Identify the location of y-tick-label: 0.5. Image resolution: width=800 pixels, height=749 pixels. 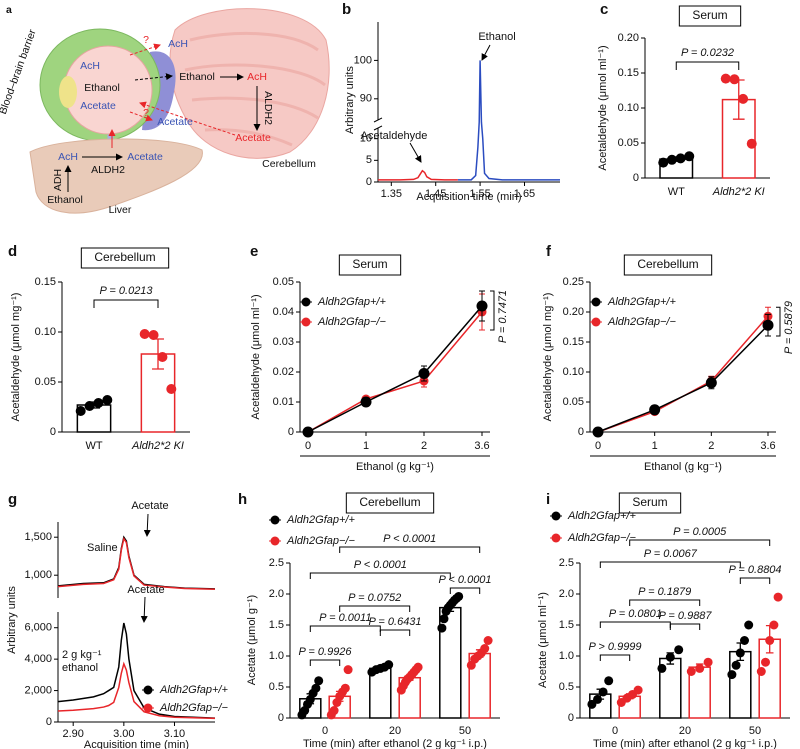
(566, 687).